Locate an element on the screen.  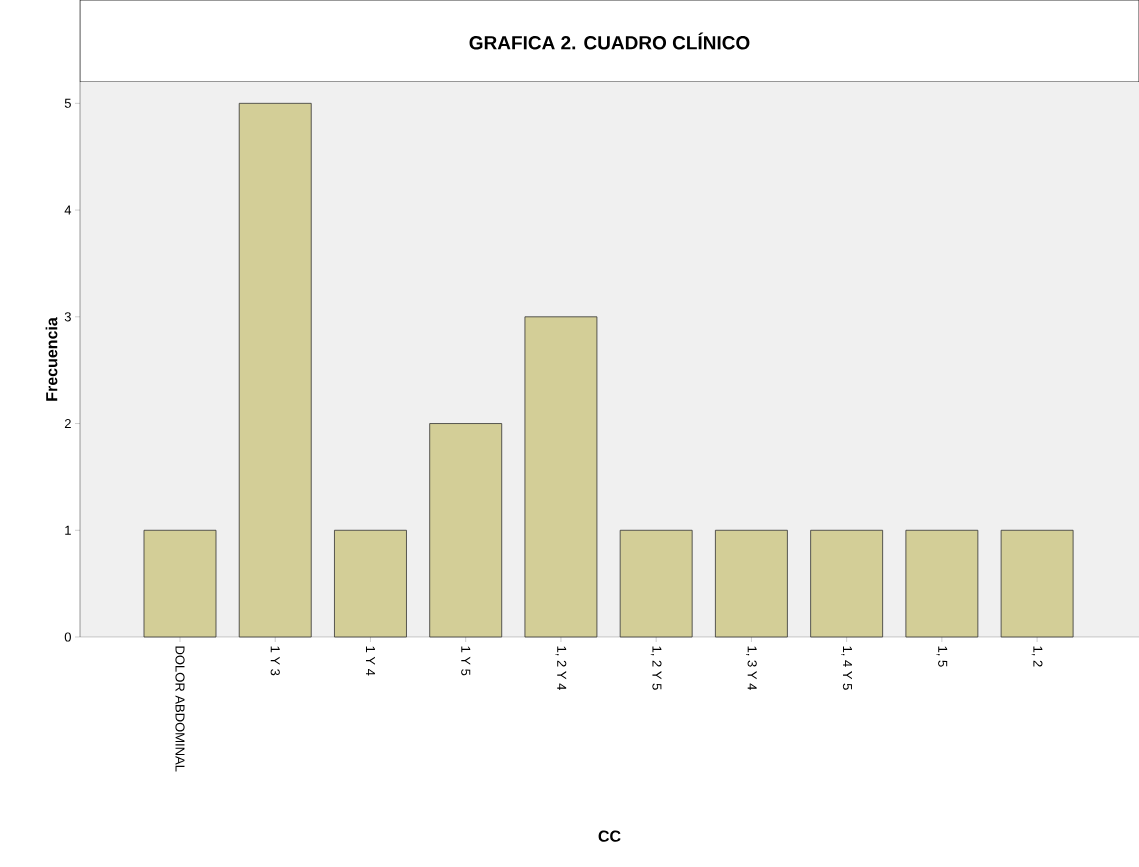
x-tick-label: 1 Y 5 is located at coordinates (466, 661).